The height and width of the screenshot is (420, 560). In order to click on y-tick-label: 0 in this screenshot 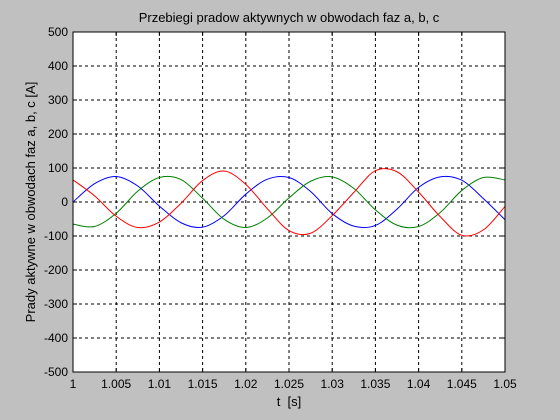, I will do `click(64, 202)`.